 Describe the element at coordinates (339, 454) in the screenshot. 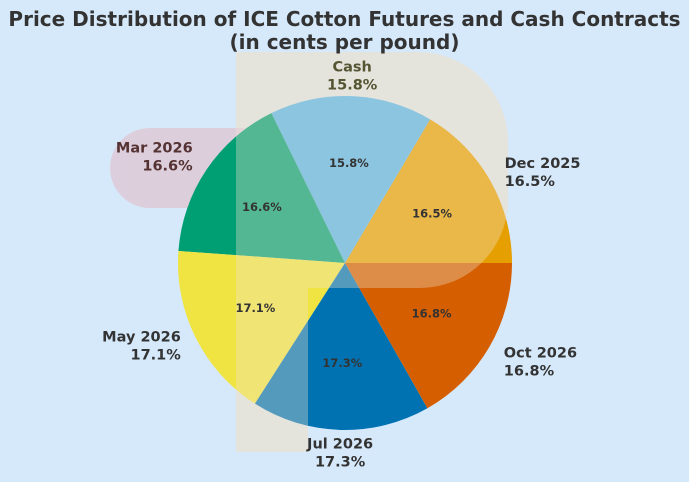

I see `slice-label-jul-2026: Jul 2026 17.3%` at that location.